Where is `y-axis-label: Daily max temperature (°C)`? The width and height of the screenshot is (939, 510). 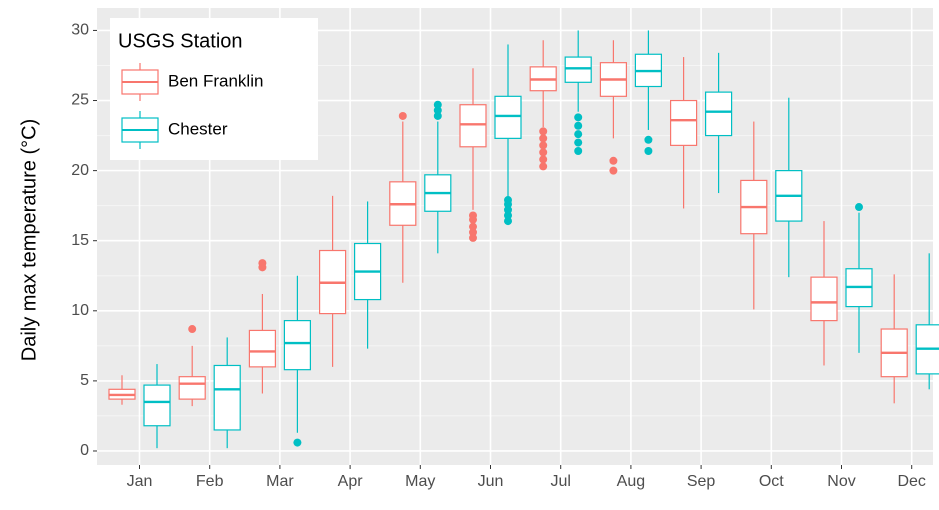 y-axis-label: Daily max temperature (°C) is located at coordinates (29, 240).